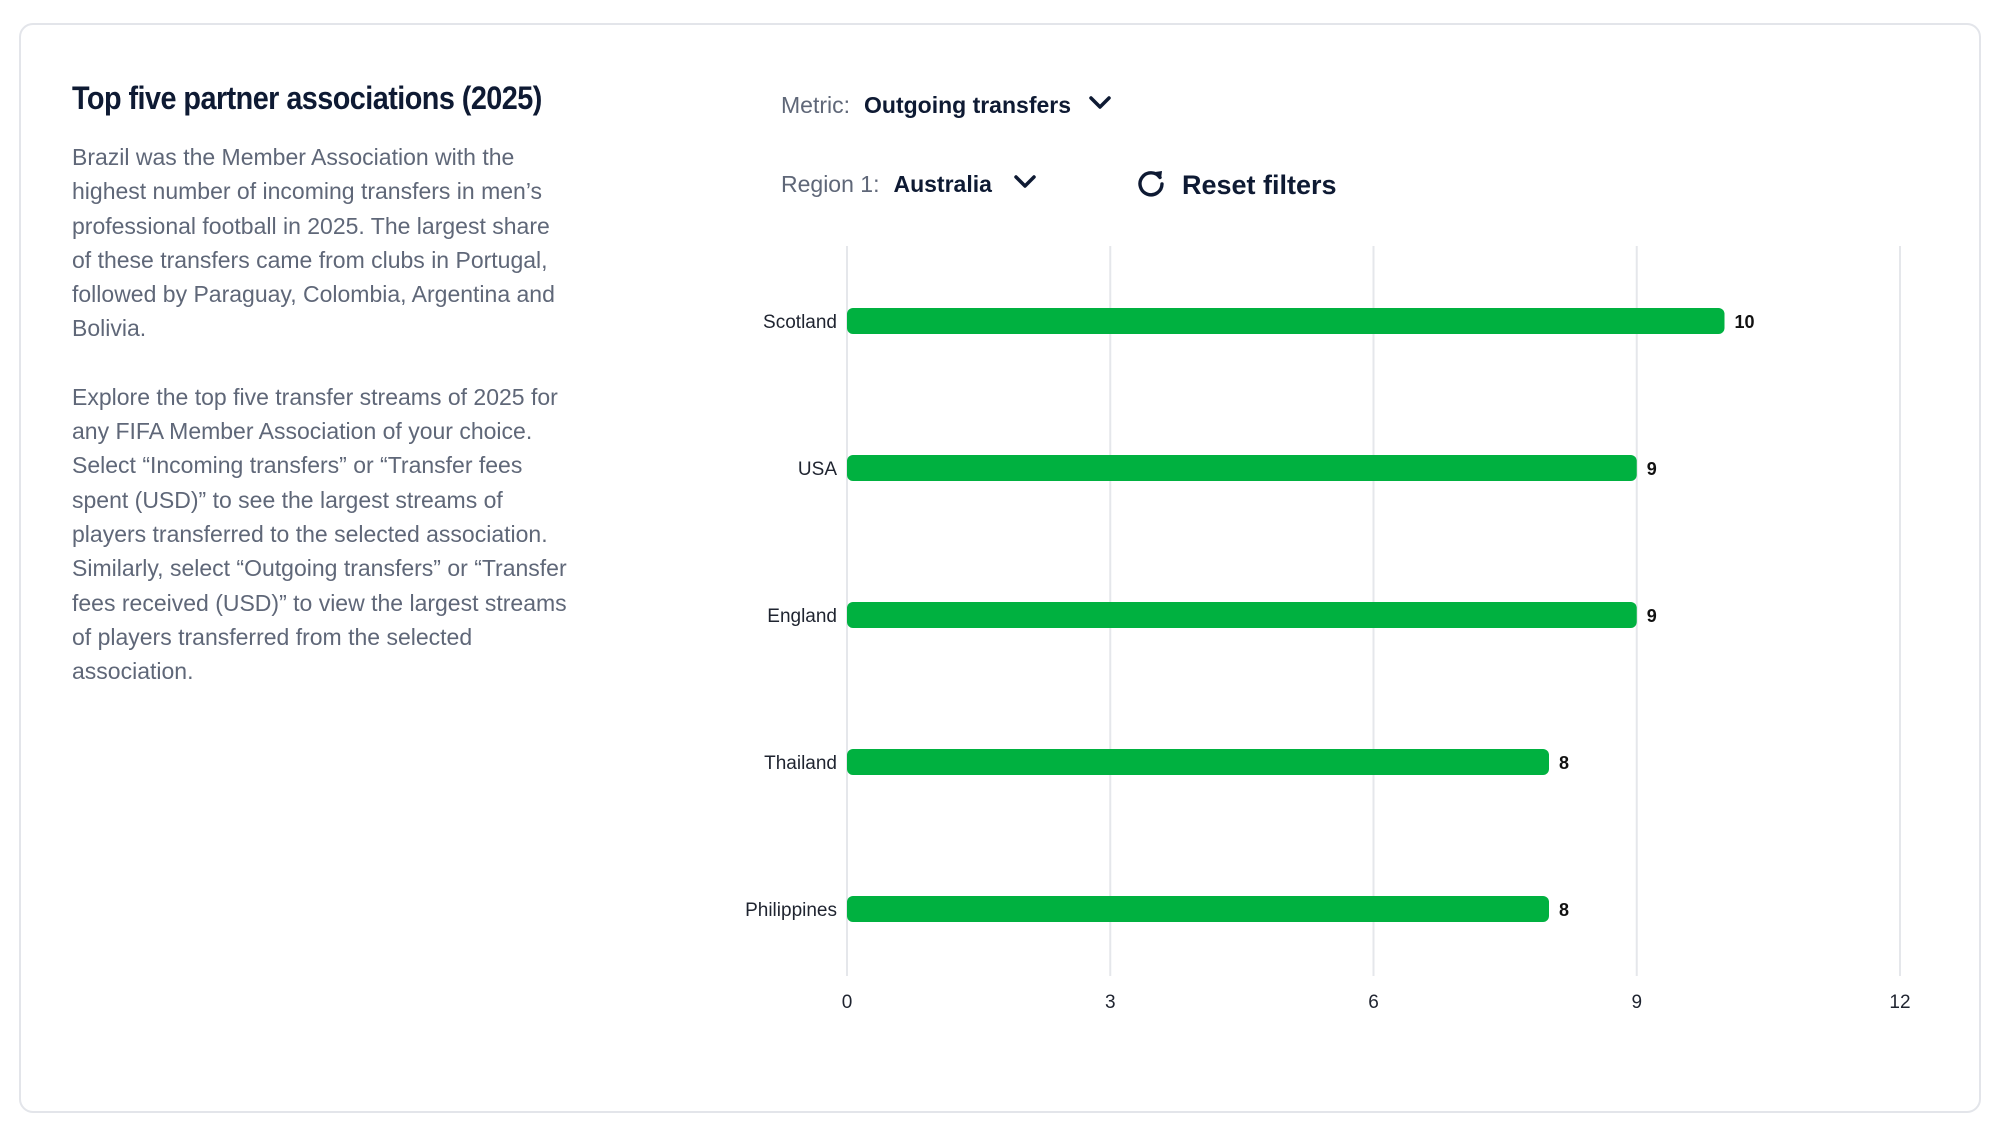  I want to click on category-label: Philippines, so click(791, 910).